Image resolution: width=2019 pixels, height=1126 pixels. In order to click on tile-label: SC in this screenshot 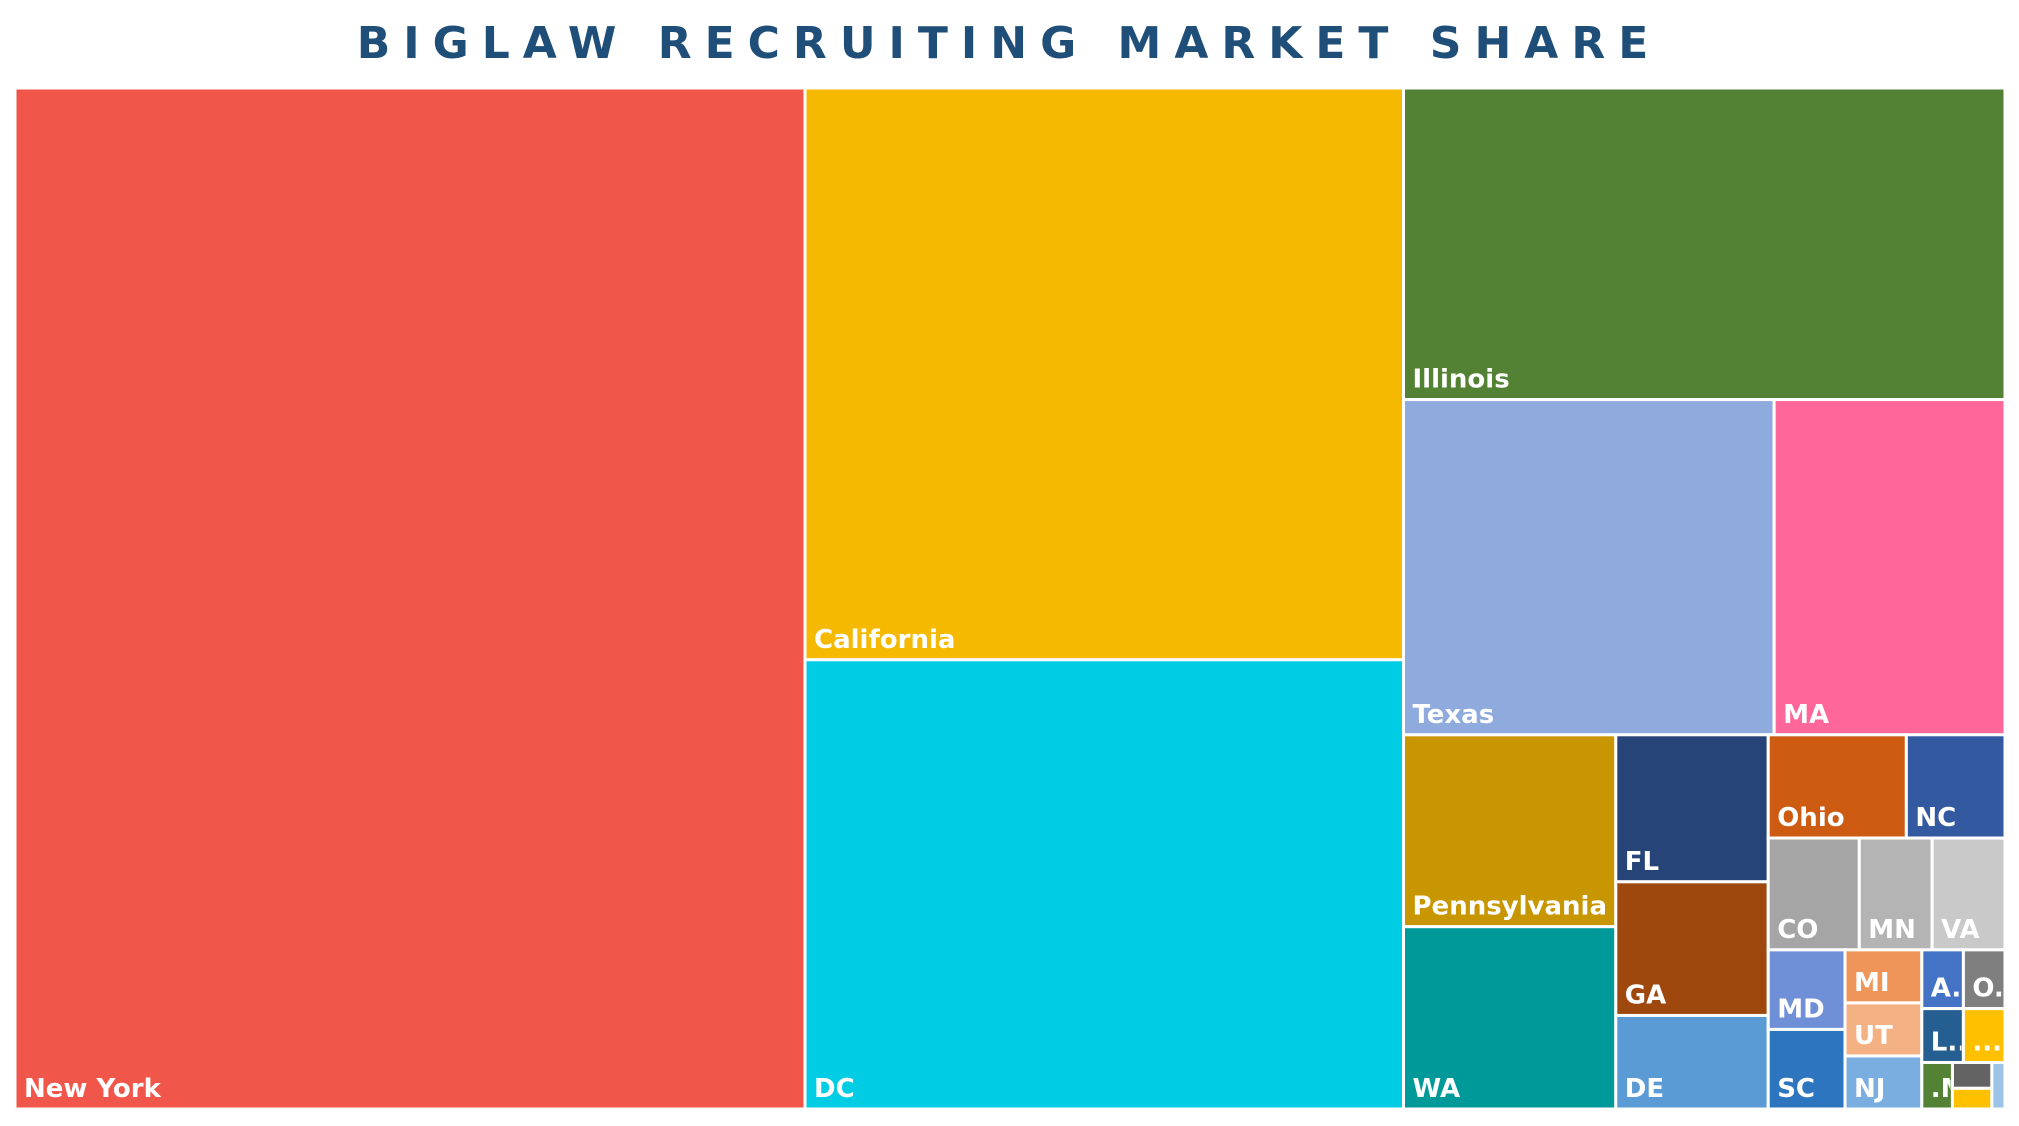, I will do `click(1796, 1089)`.